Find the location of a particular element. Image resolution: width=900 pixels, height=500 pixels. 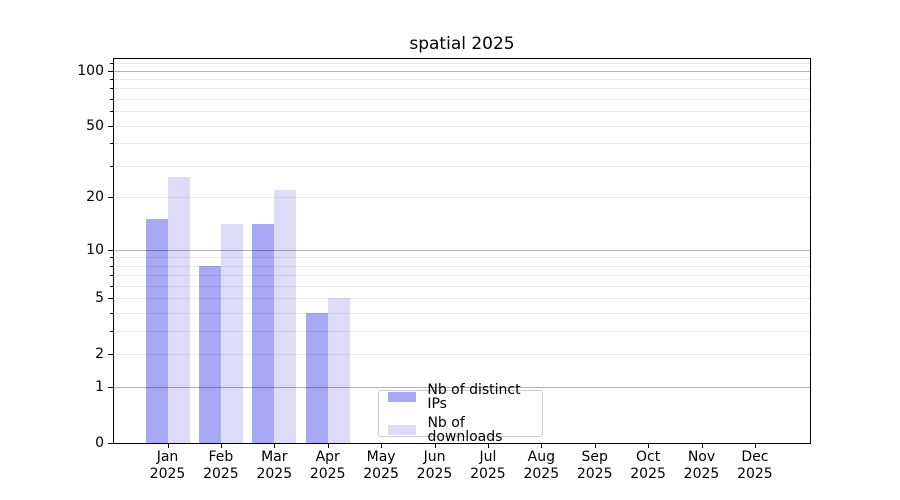

legend-swatch-distinct-ips-icon is located at coordinates (402, 397).